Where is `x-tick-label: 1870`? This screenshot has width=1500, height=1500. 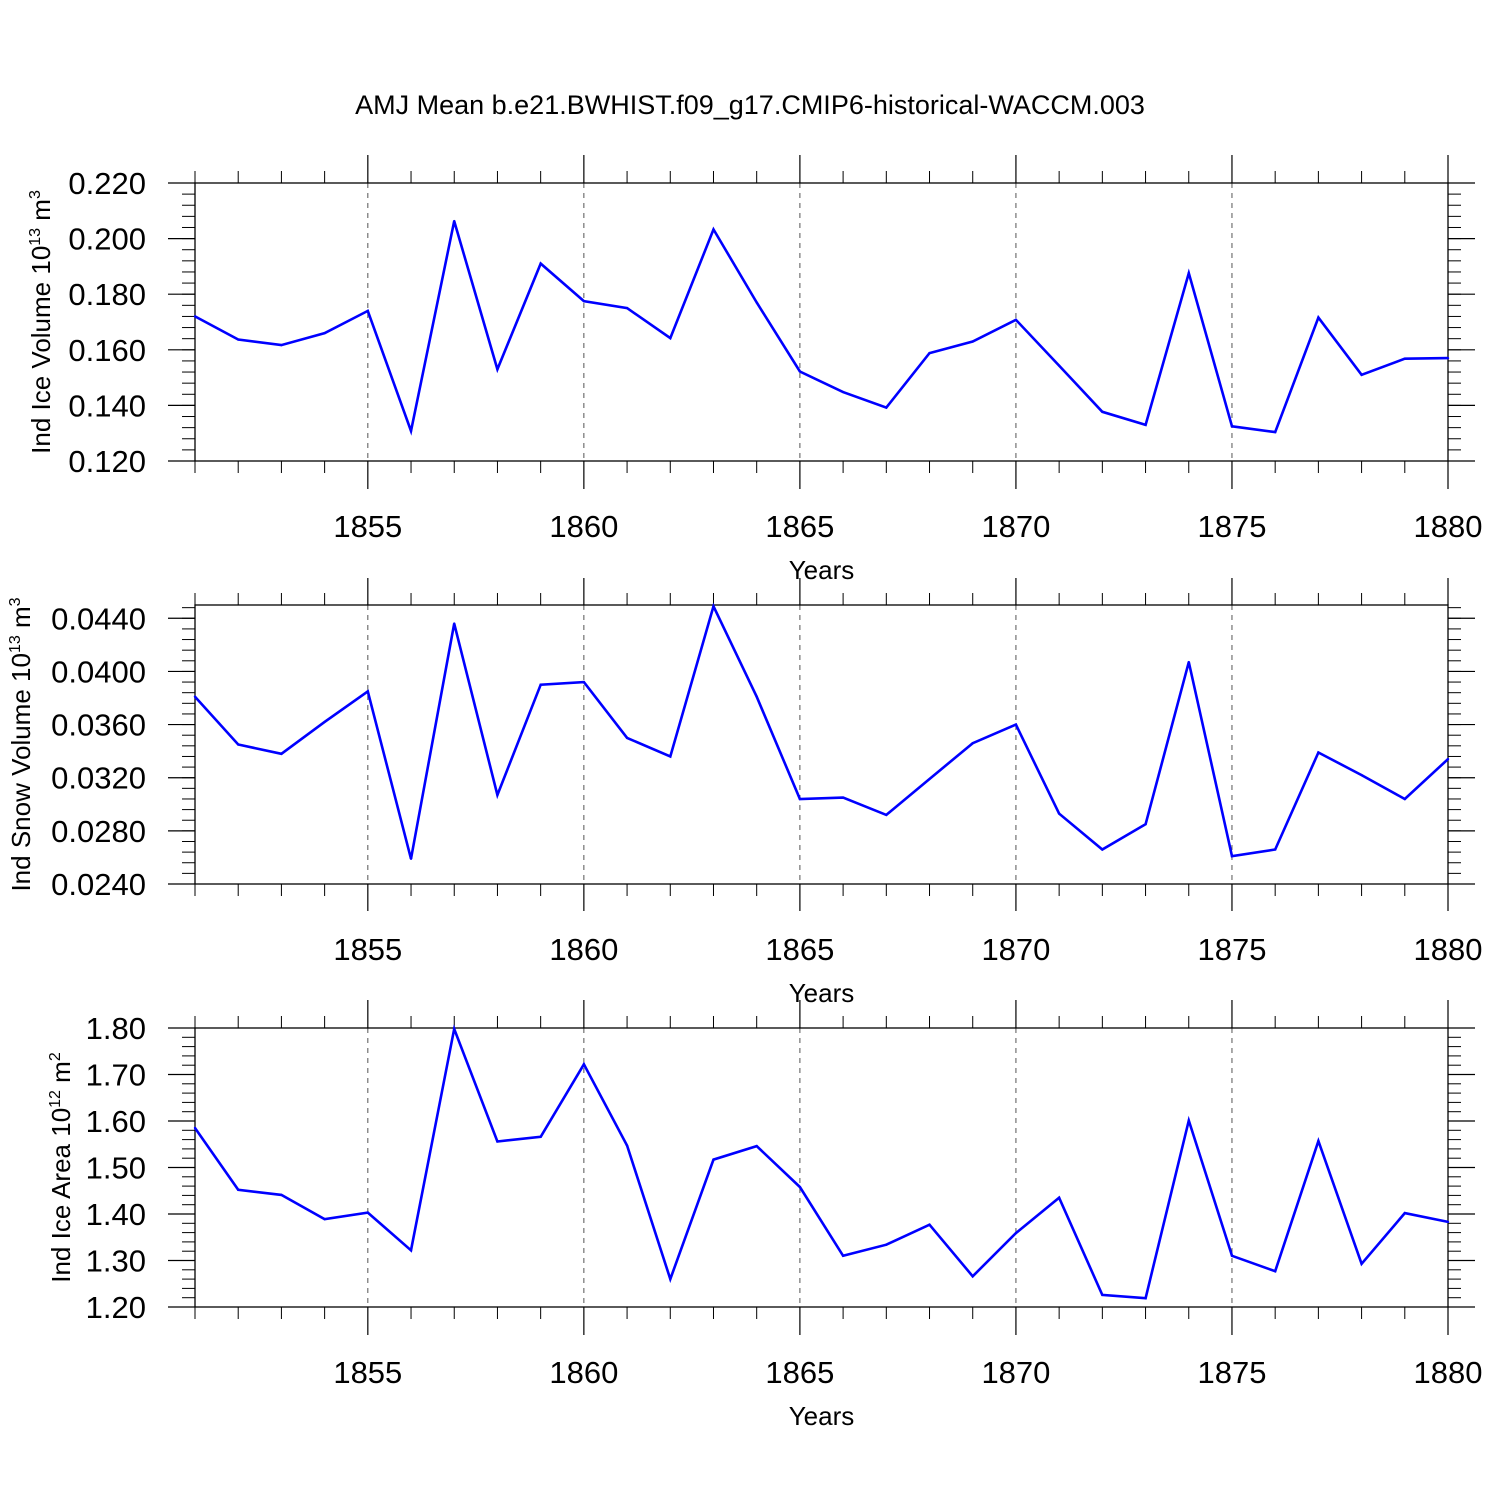
x-tick-label: 1870 is located at coordinates (1015, 949).